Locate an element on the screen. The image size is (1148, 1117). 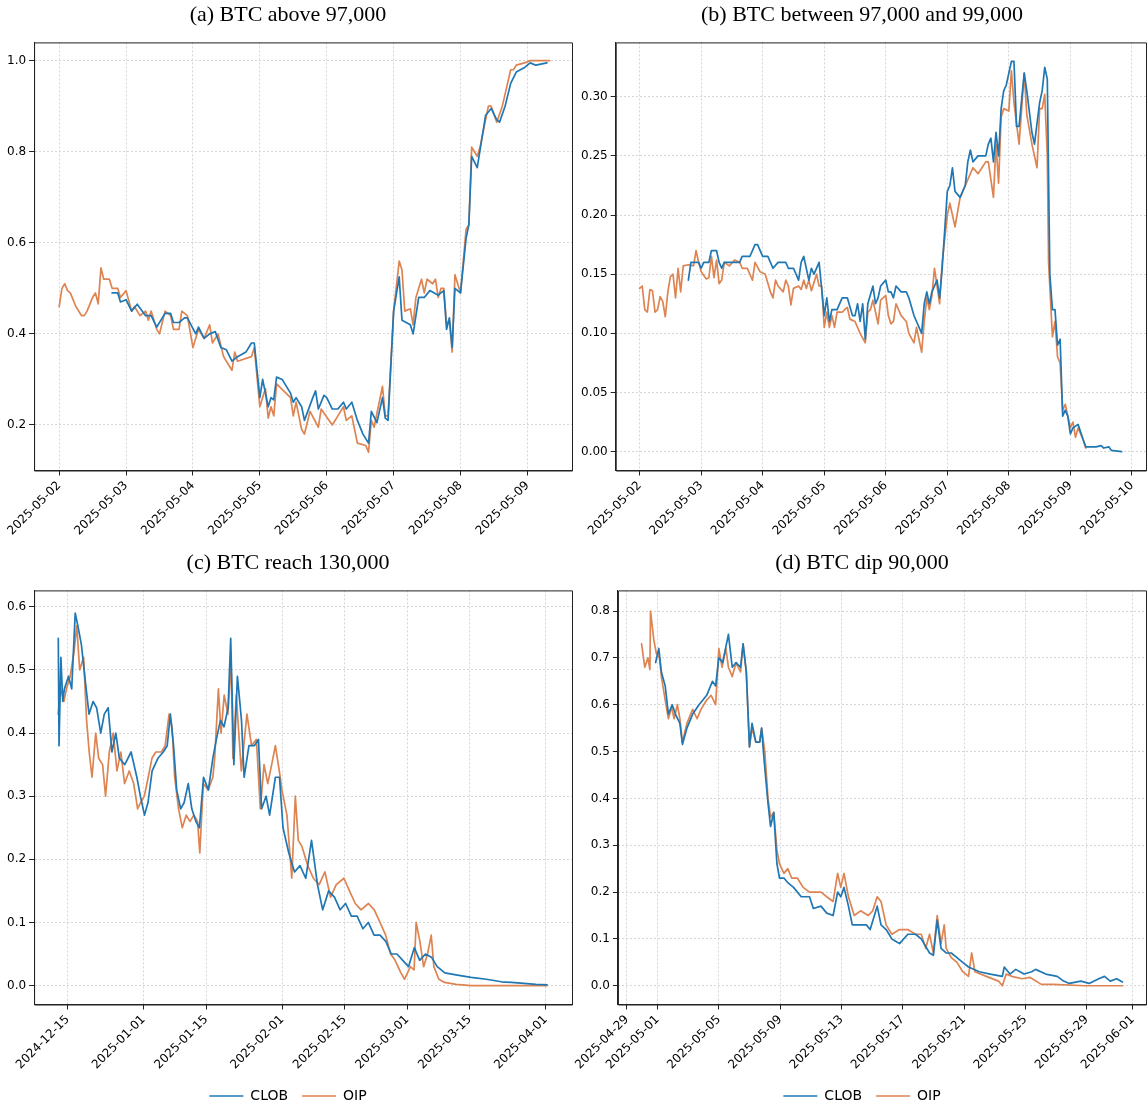
y-tick-label: 0.10 is located at coordinates (594, 332).